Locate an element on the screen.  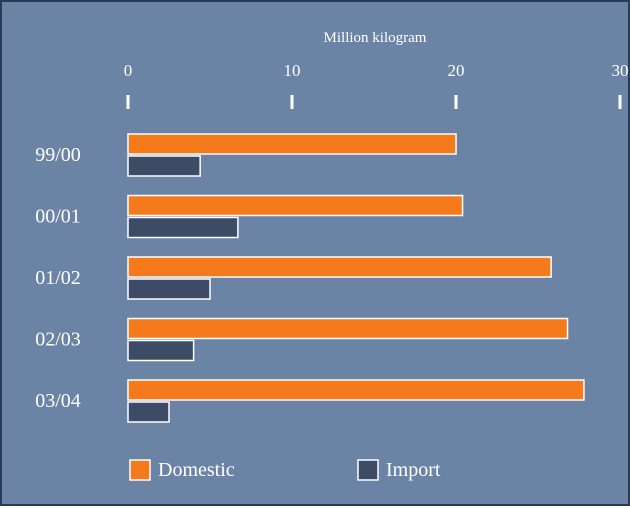
x-tick-label: 10 is located at coordinates (292, 70).